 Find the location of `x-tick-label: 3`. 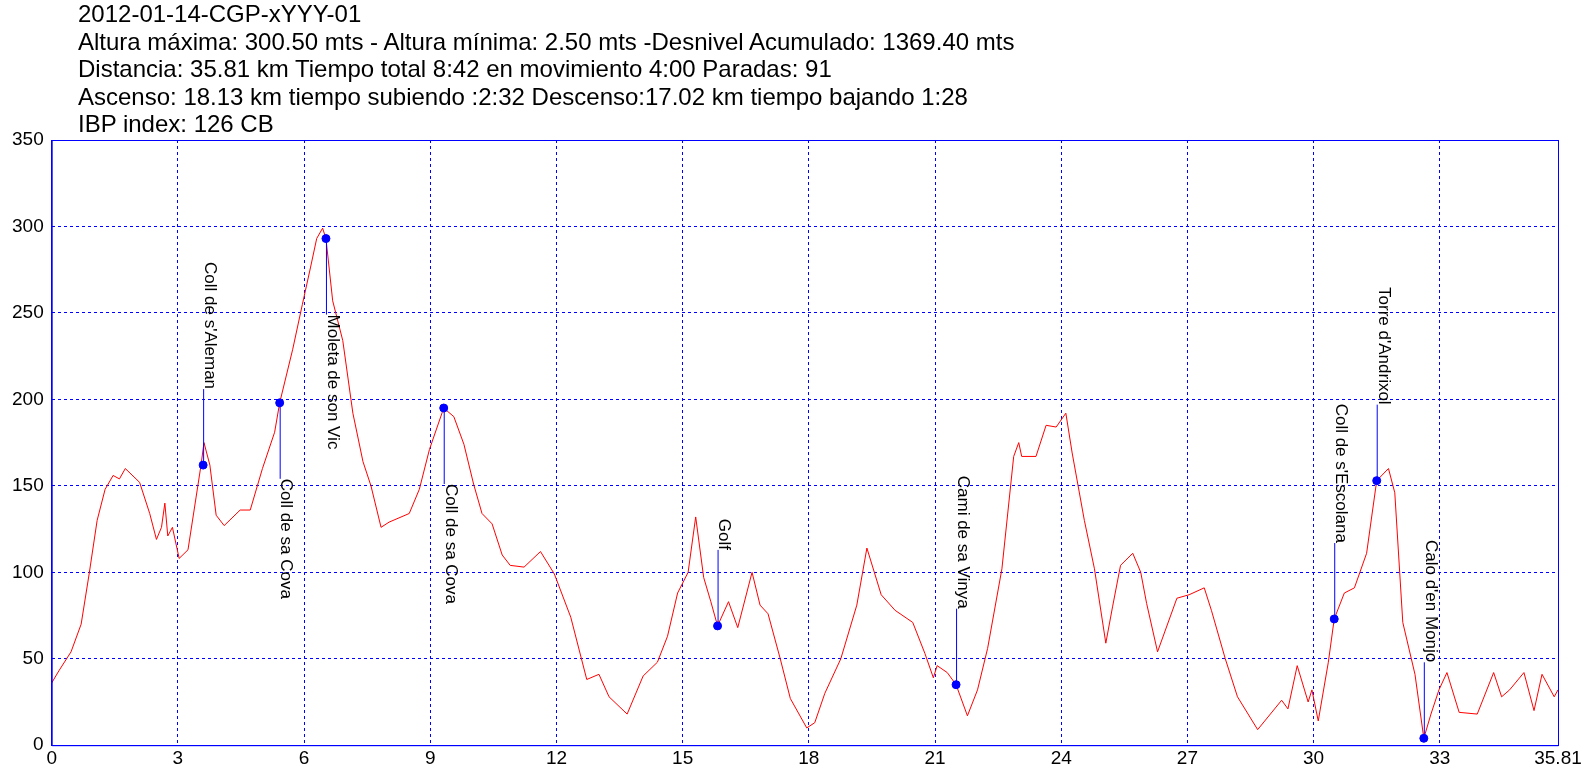

x-tick-label: 3 is located at coordinates (178, 757).